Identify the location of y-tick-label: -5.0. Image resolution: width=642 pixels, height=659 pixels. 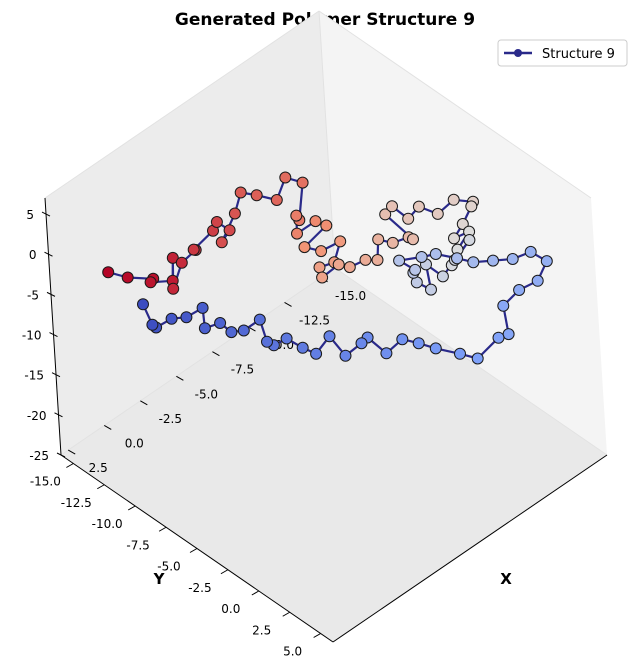
(168, 567).